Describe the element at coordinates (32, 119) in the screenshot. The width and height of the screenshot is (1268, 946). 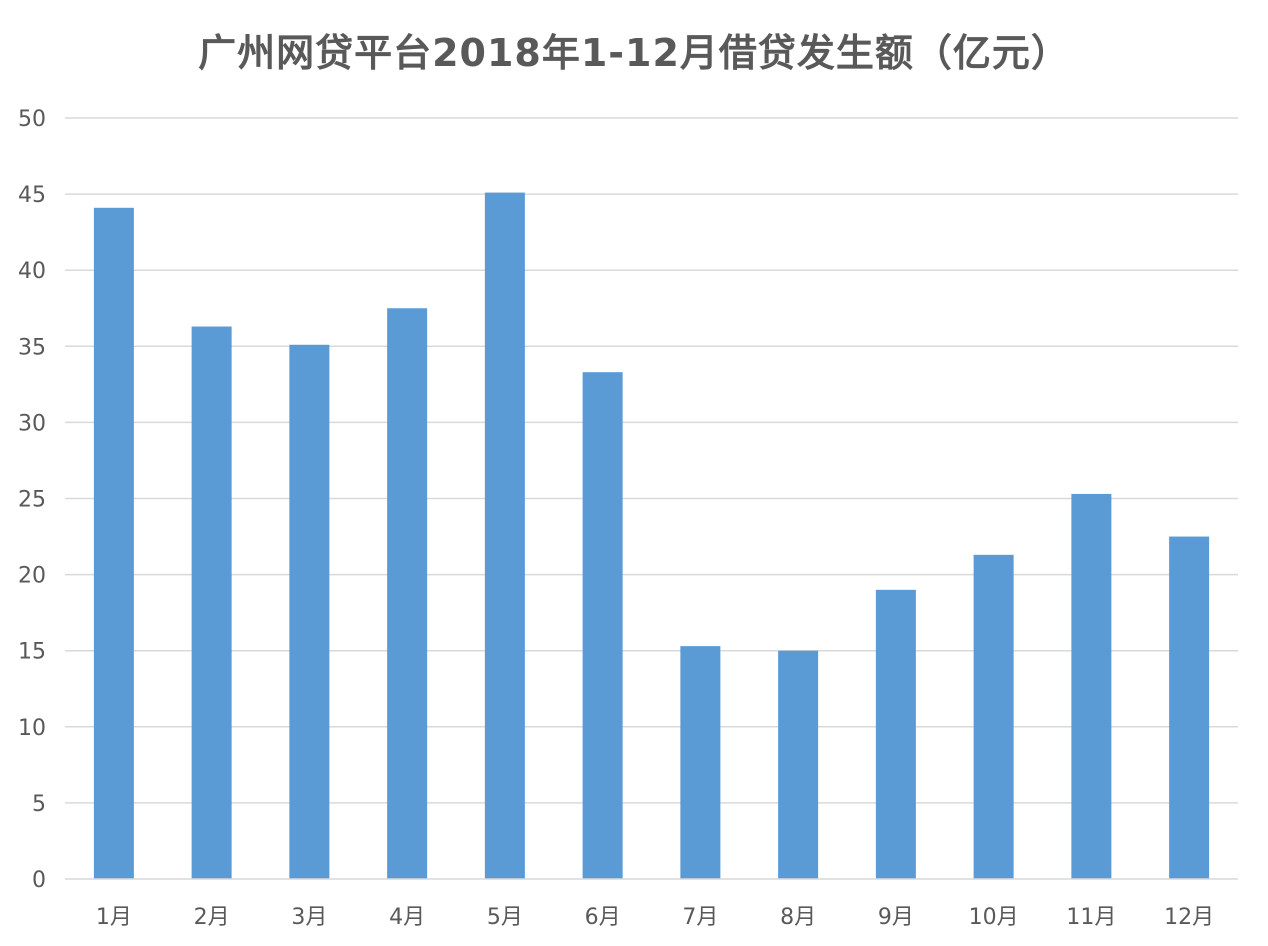
I see `y-tick-label: 50` at that location.